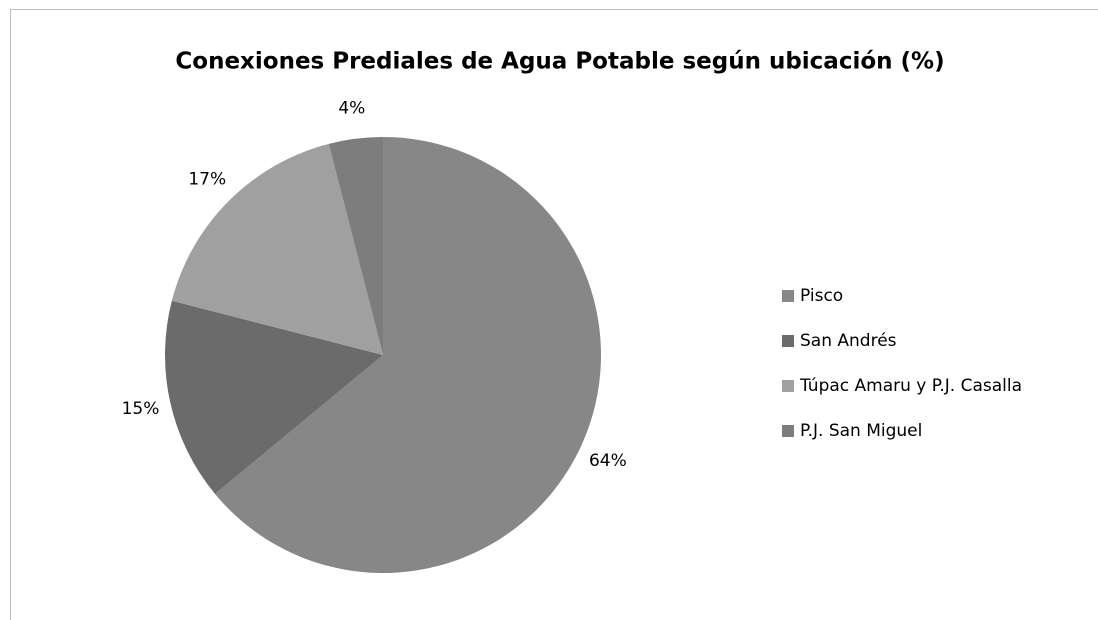 This screenshot has width=1098, height=620. What do you see at coordinates (821, 296) in the screenshot?
I see `legend-label: Pisco` at bounding box center [821, 296].